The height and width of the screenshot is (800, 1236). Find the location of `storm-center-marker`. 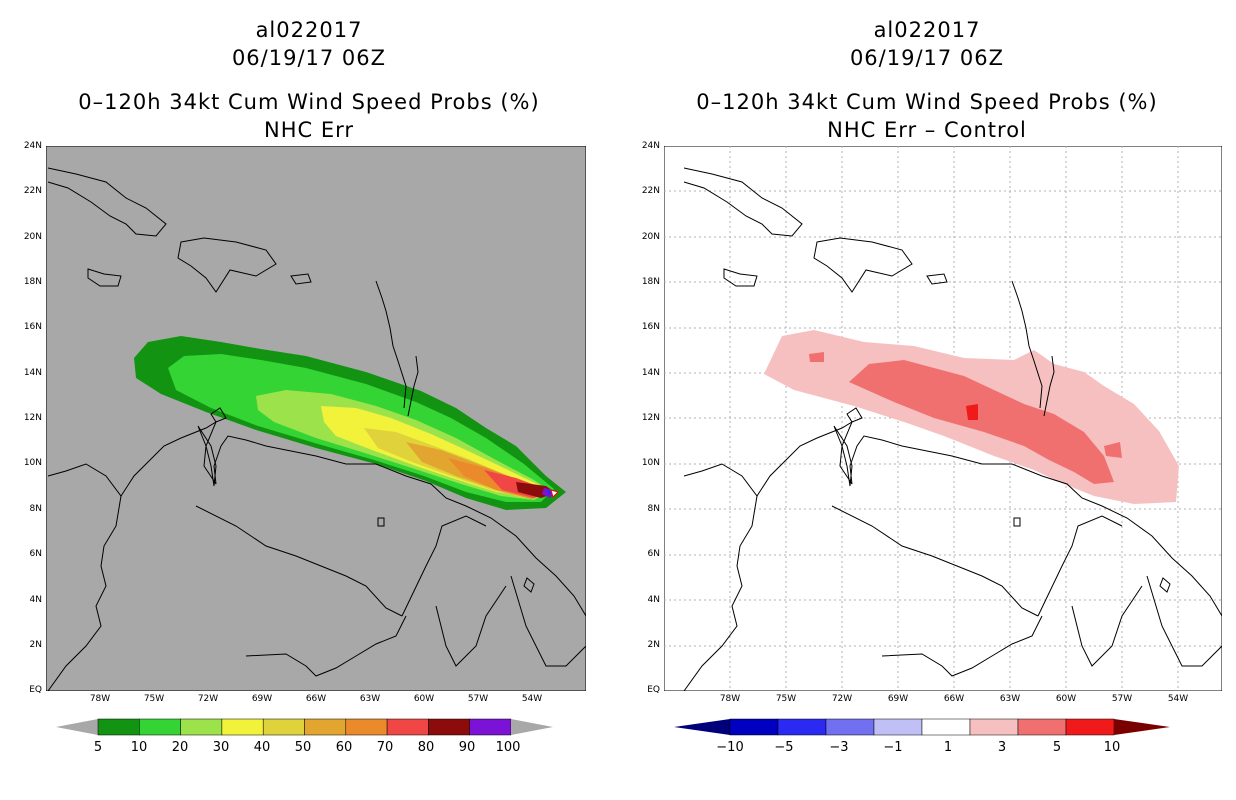

storm-center-marker is located at coordinates (554, 493).